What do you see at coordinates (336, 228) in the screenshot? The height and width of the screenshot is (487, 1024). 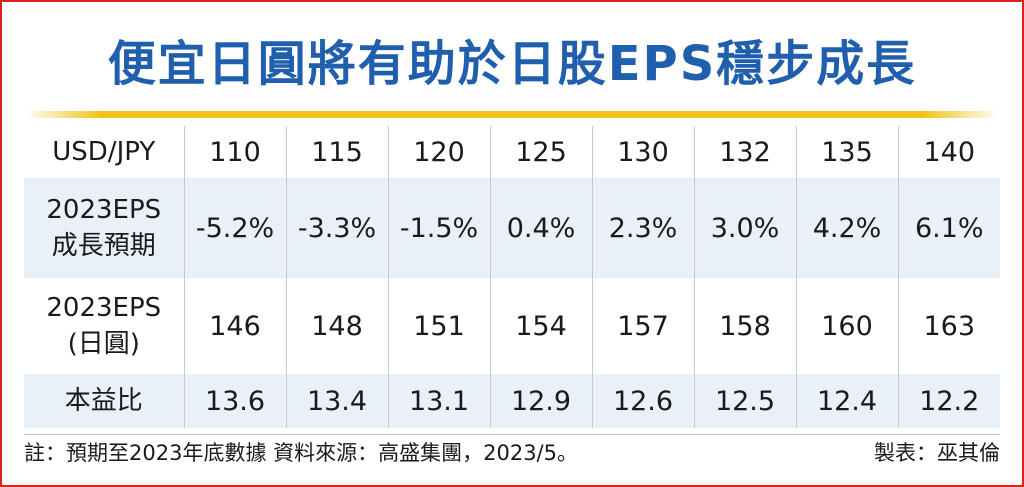 I see `eps-growth-cell: -3.3%` at bounding box center [336, 228].